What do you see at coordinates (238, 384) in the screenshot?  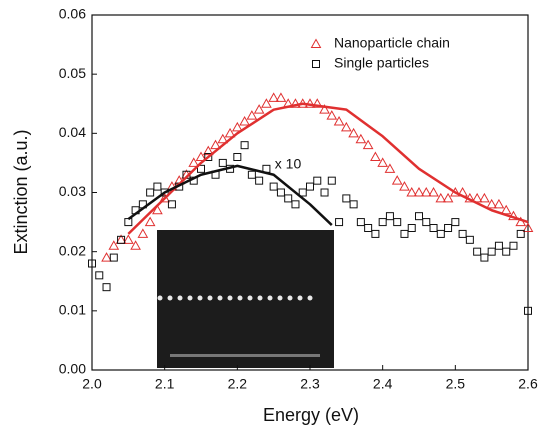 I see `x-tick-label: 2.2` at bounding box center [238, 384].